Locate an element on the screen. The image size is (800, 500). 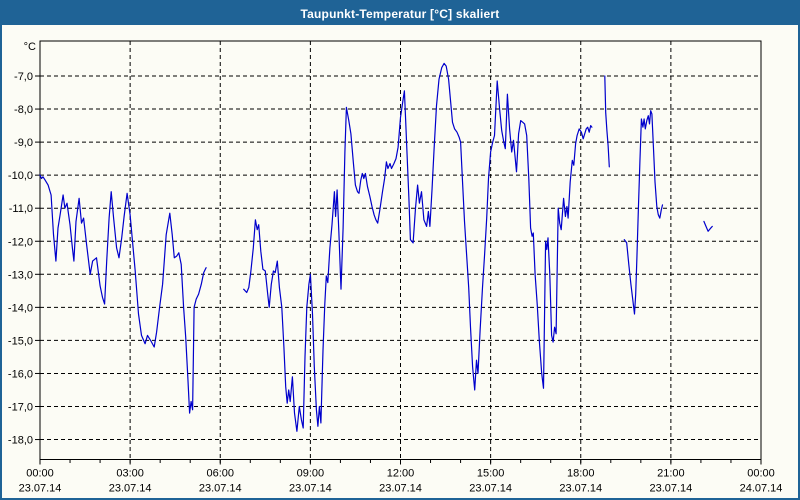
y-tick-label: -8,0 is located at coordinates (23, 110).